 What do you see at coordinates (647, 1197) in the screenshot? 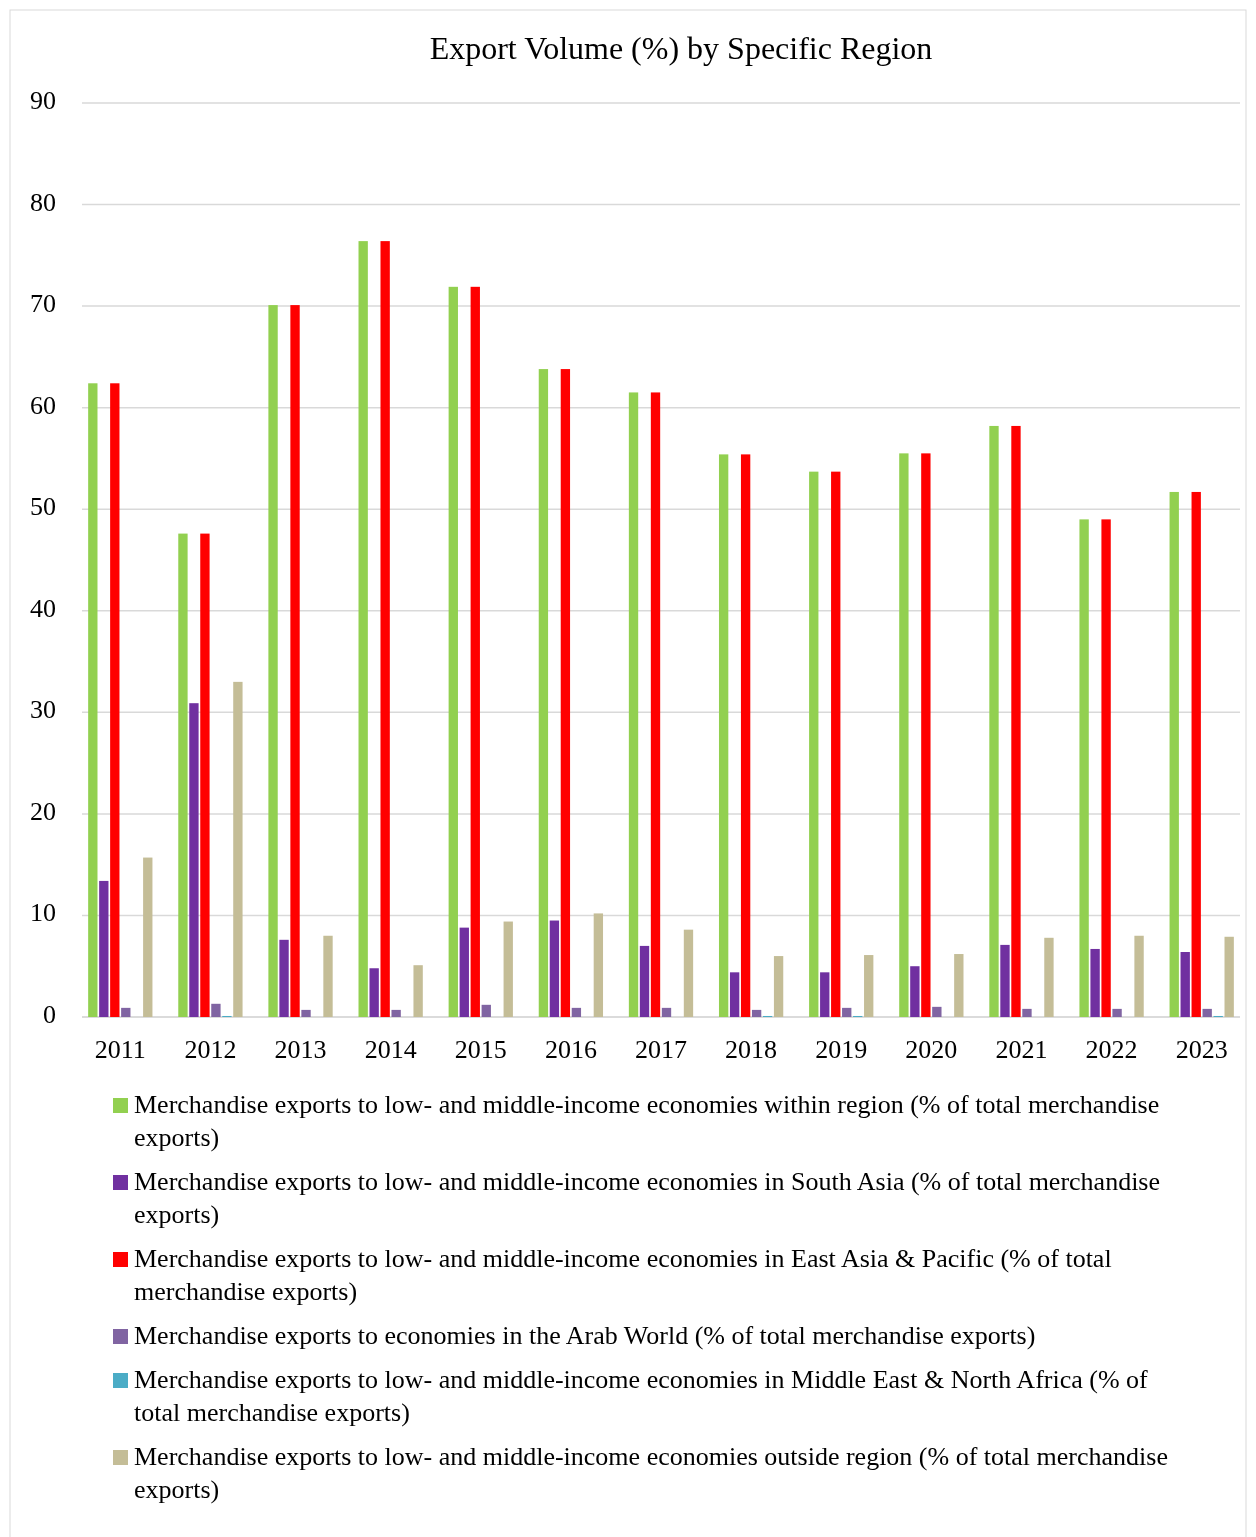
I see `legend-label: Merchandise exports to low- and middle-income economies in South Asia (% of total merchandise exports)` at bounding box center [647, 1197].